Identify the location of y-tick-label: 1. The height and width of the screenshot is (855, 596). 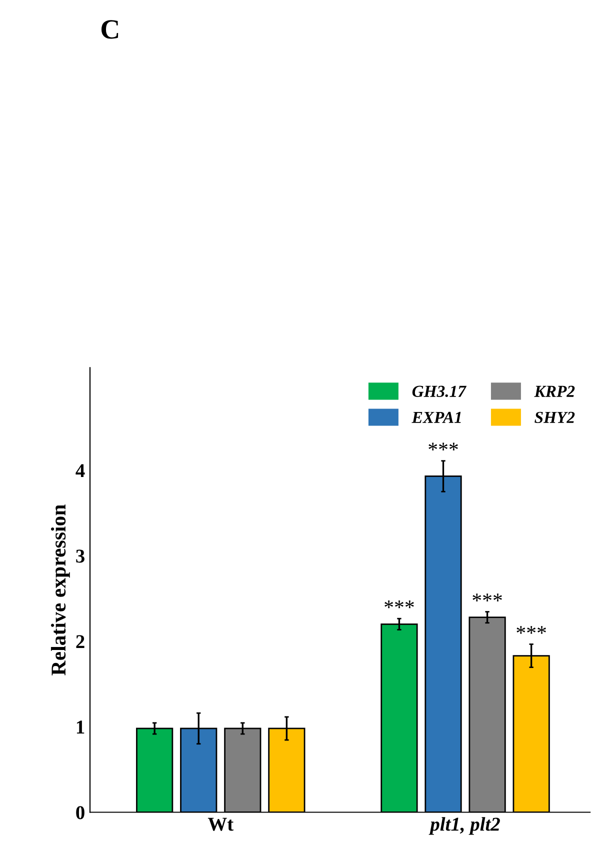
(80, 727).